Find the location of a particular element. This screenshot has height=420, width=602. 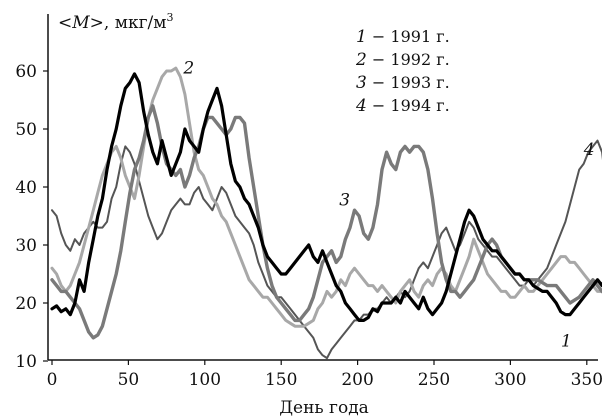

x-tick-label: 300 is located at coordinates (510, 380).